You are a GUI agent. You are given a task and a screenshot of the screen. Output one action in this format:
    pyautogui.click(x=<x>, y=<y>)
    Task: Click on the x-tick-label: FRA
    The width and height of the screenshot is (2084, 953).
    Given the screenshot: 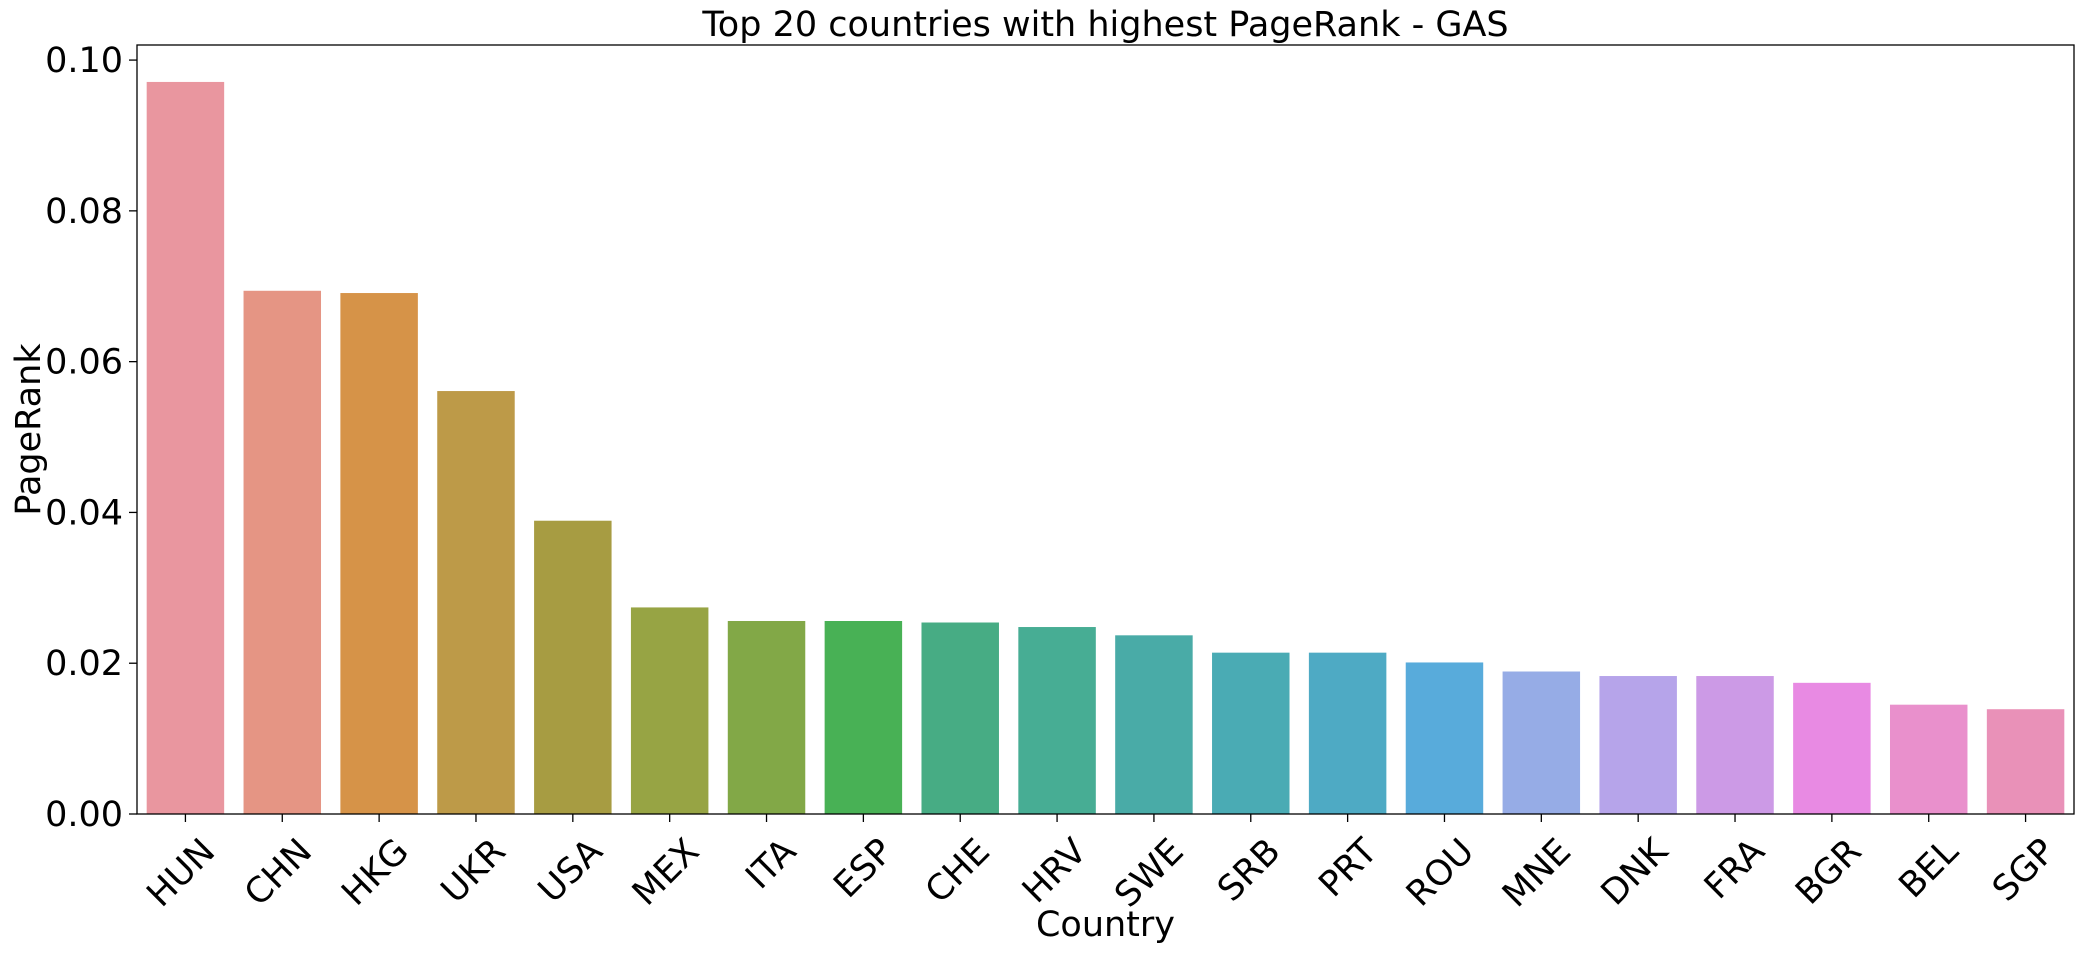 What is the action you would take?
    pyautogui.click(x=1735, y=869)
    